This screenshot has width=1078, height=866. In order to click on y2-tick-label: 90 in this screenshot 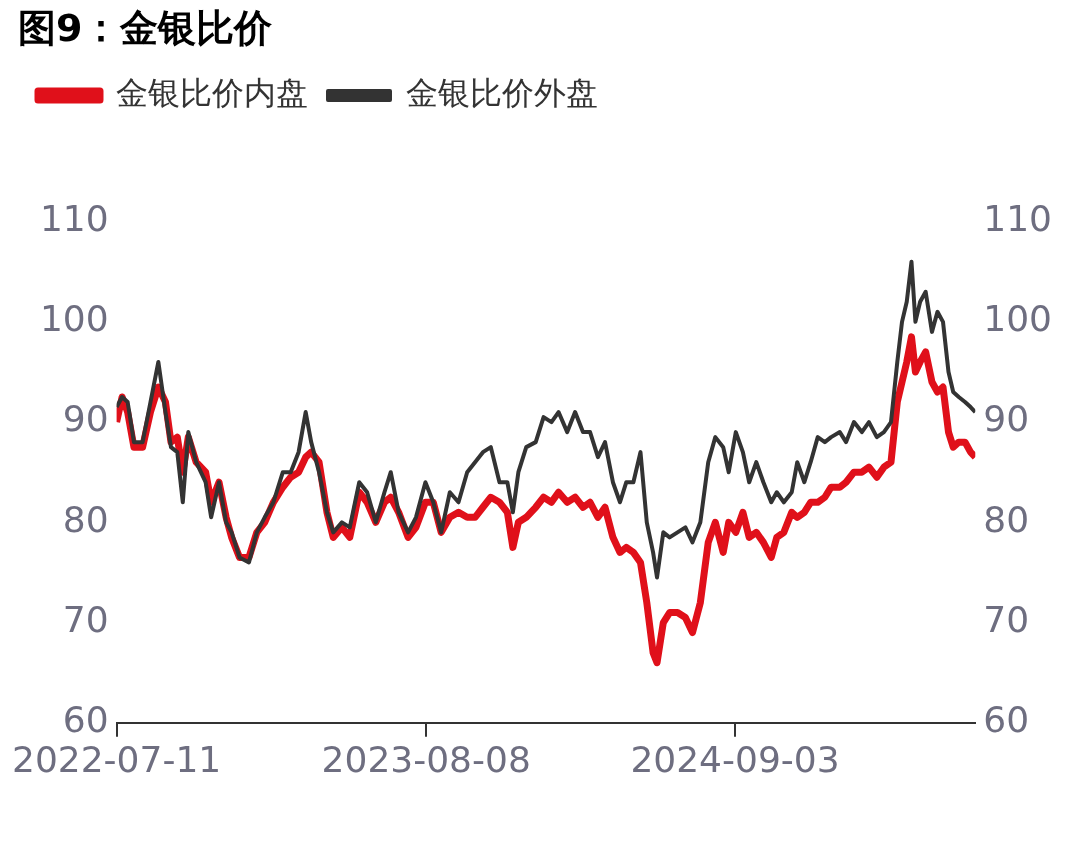, I will do `click(1006, 419)`.